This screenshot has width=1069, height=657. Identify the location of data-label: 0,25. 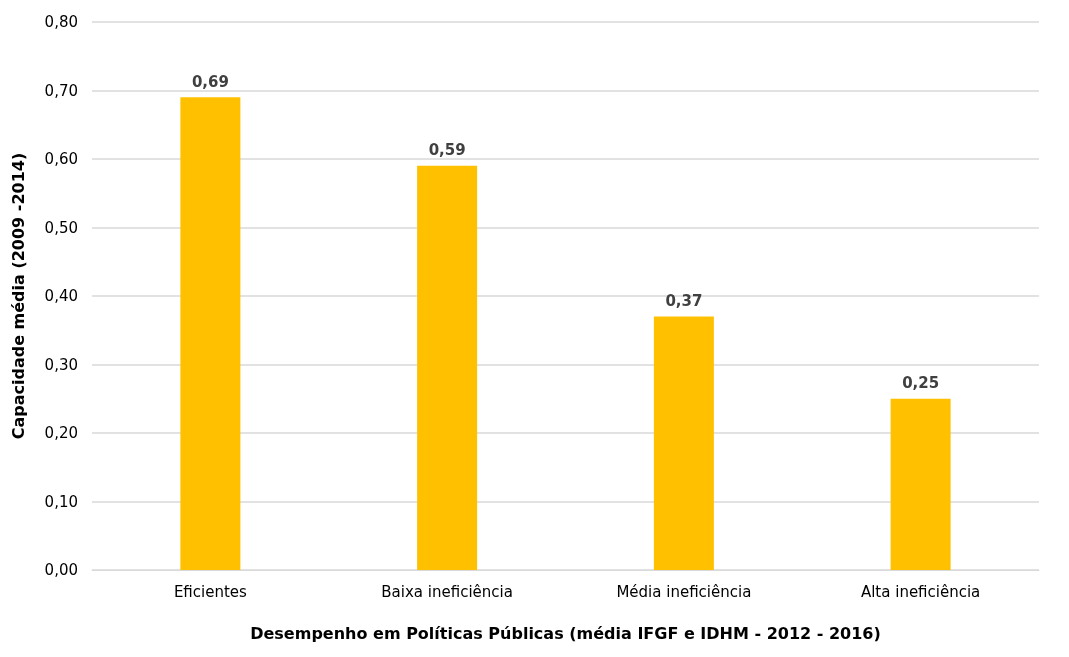
(921, 383).